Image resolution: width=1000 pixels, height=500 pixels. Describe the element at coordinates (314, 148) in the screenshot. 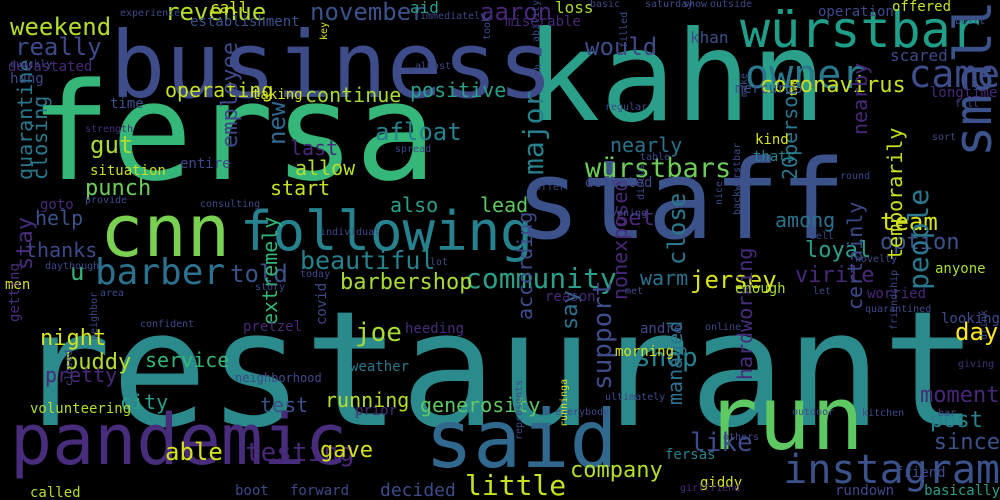

I see `word-31: last` at that location.